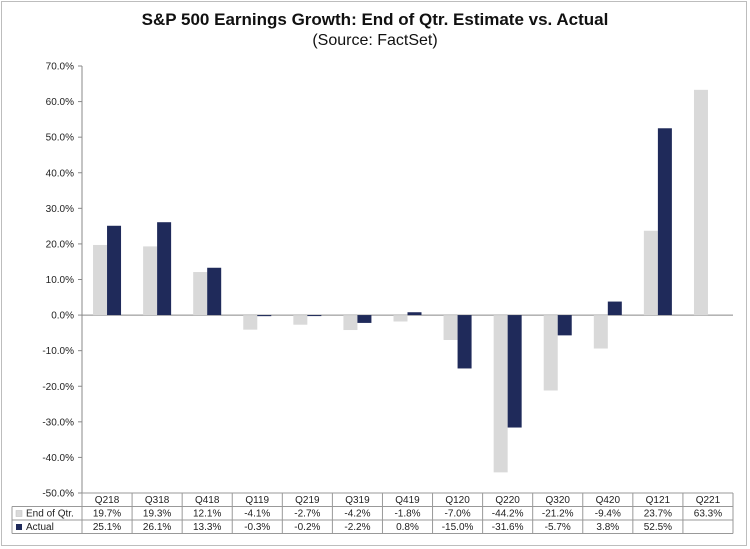 This screenshot has height=549, width=750. I want to click on data-label-actual: 3.8%, so click(607, 527).